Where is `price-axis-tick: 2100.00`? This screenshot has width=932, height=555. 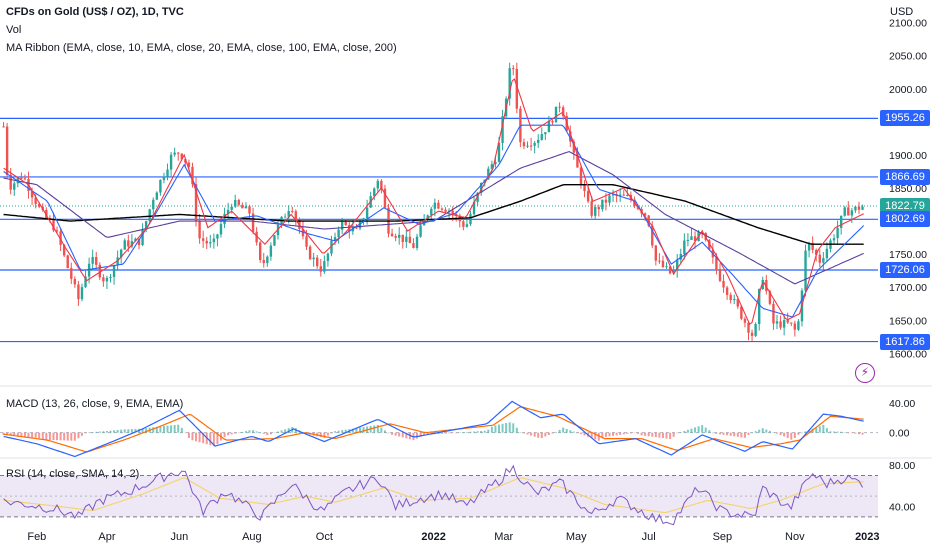
price-axis-tick: 2100.00 is located at coordinates (908, 24).